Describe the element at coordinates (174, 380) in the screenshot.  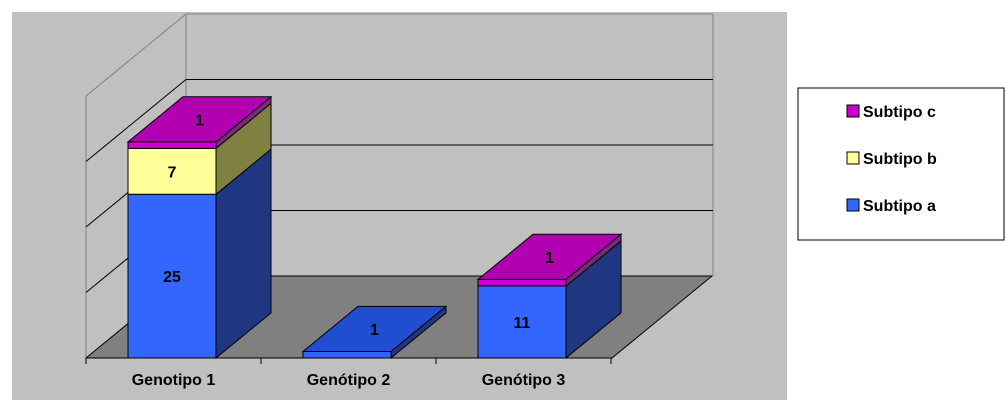
I see `x-tick-label: Genotipo 1` at that location.